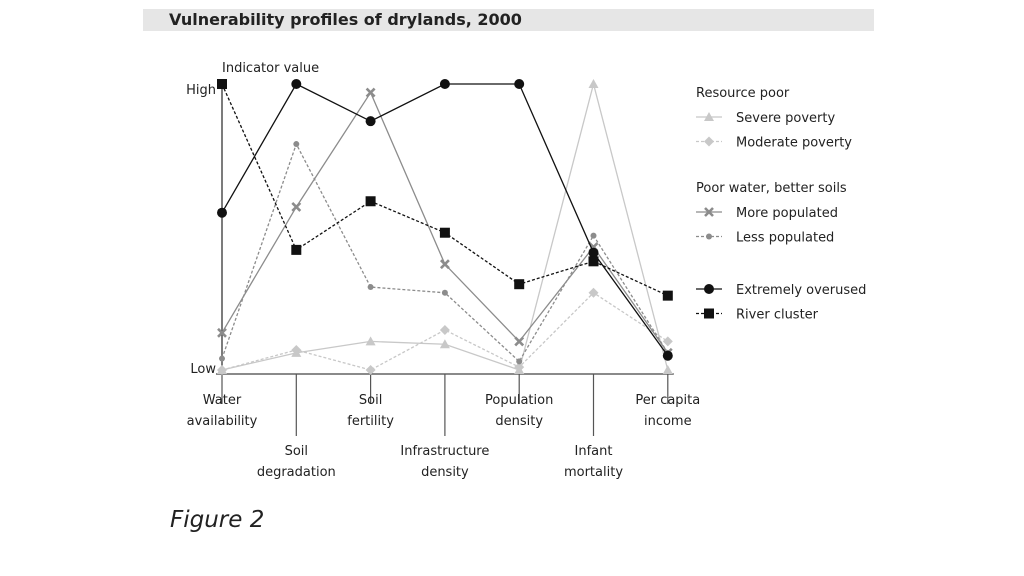 The image size is (1024, 576). I want to click on series-moderate-poverty, so click(445, 331).